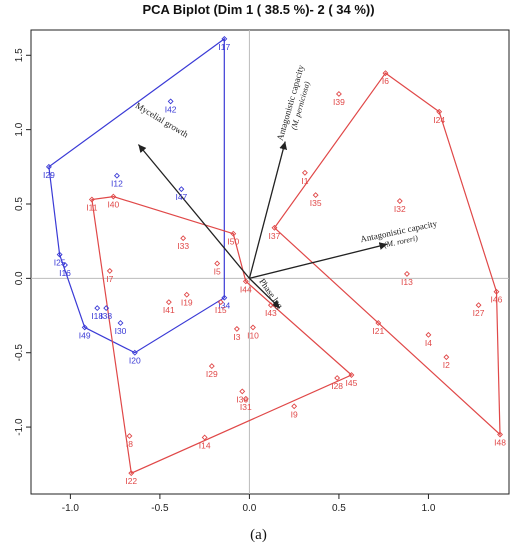  I want to click on chart-title: PCA Biplot (Dim 1 ( 38.5 %)- 2 ( 34 %)), so click(258, 9).